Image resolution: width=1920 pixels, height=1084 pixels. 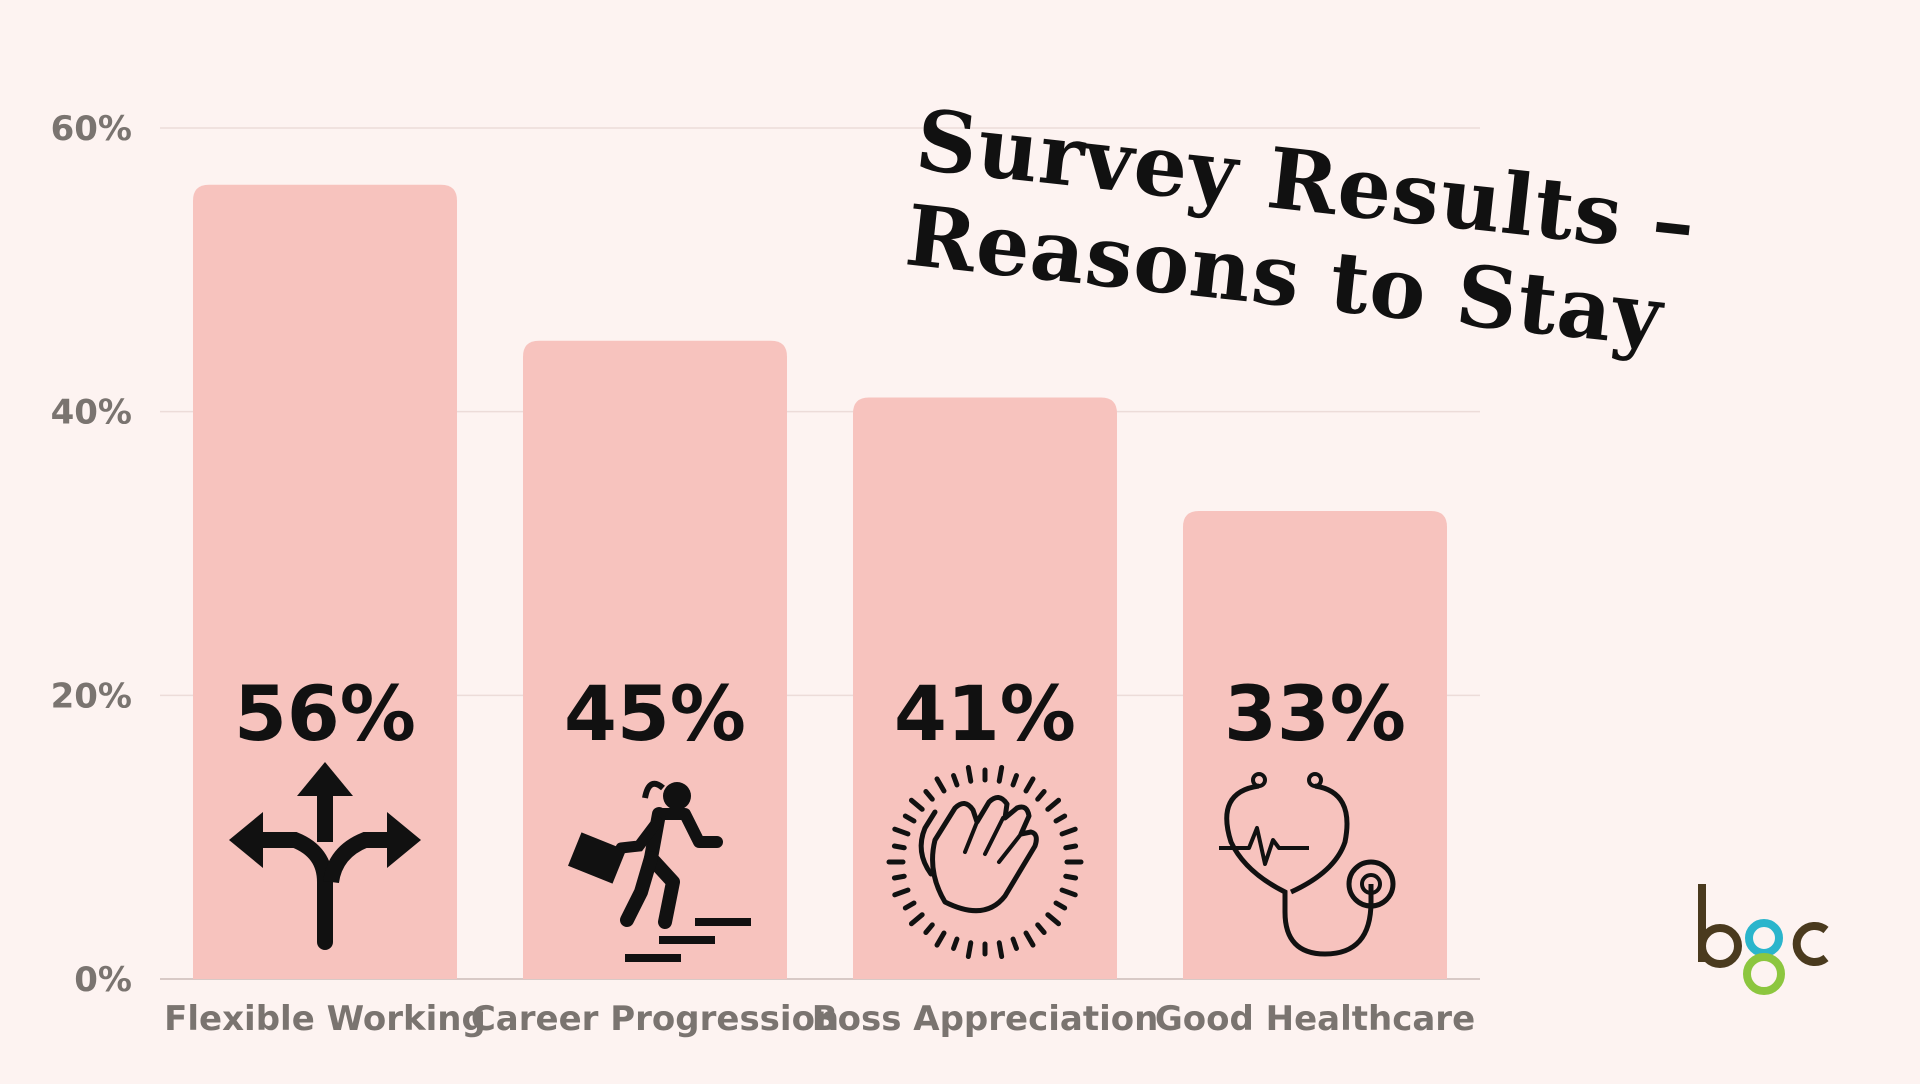 What do you see at coordinates (985, 713) in the screenshot?
I see `data-label: 41%` at bounding box center [985, 713].